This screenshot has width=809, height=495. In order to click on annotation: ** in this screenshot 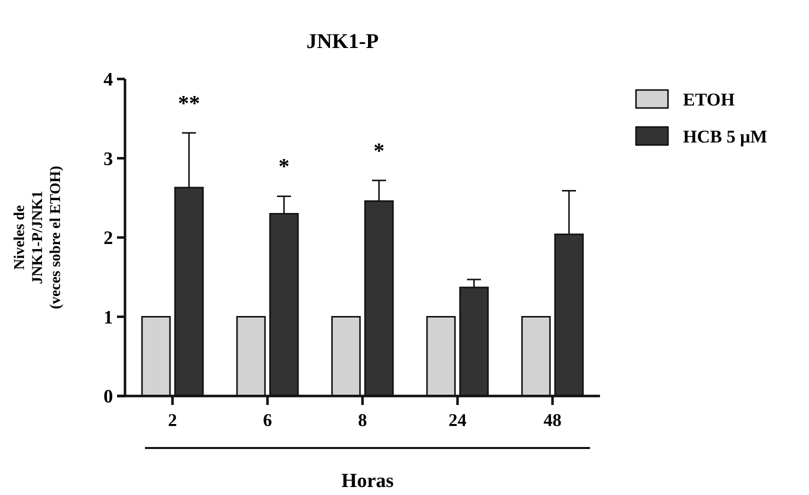, I will do `click(189, 103)`.